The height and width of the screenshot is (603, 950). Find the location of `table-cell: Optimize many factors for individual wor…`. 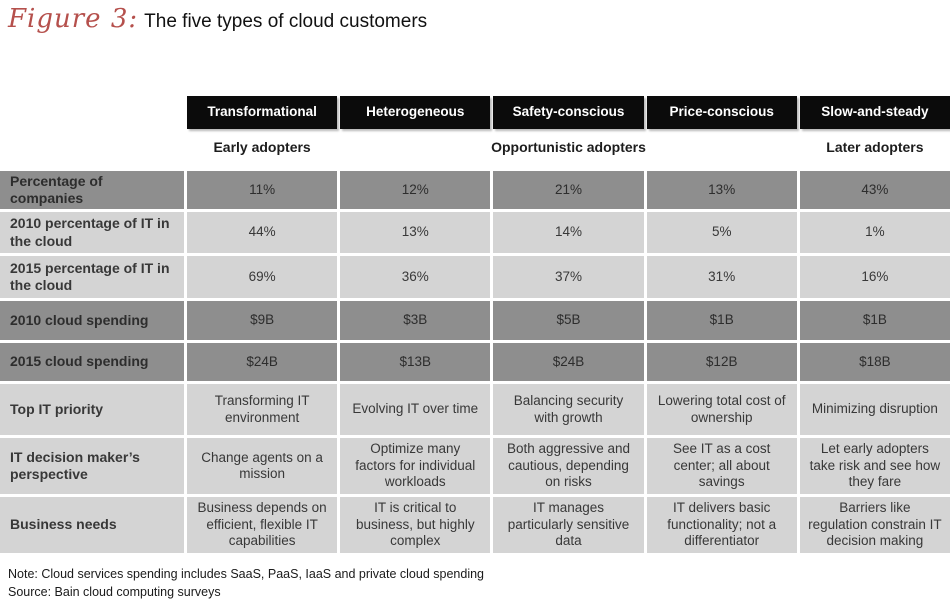

table-cell: Optimize many factors for individual wor… is located at coordinates (415, 466).